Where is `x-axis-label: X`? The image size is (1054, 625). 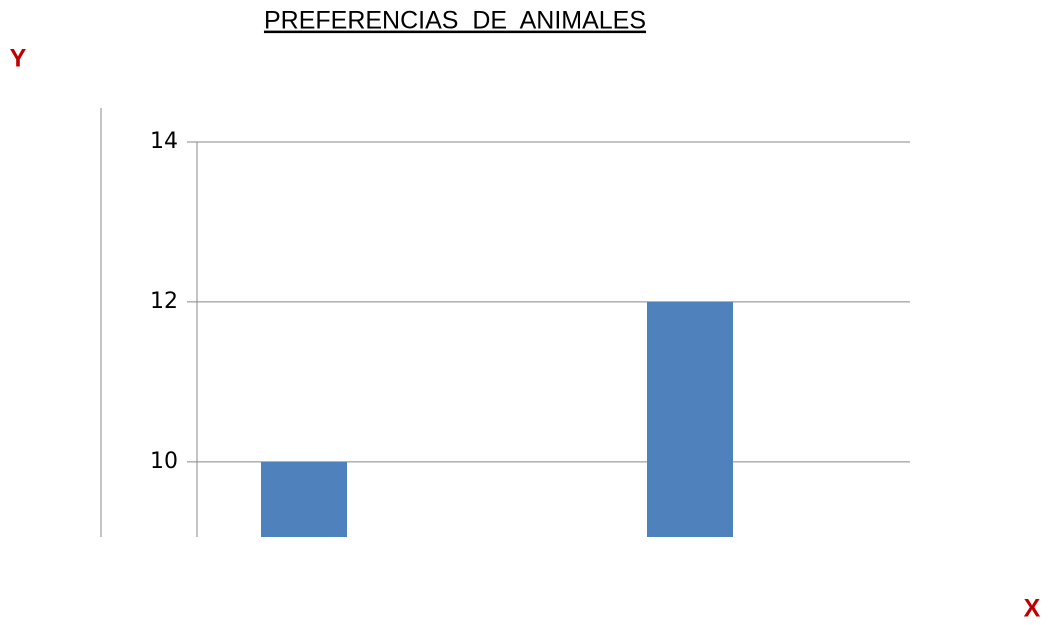 x-axis-label: X is located at coordinates (1032, 609).